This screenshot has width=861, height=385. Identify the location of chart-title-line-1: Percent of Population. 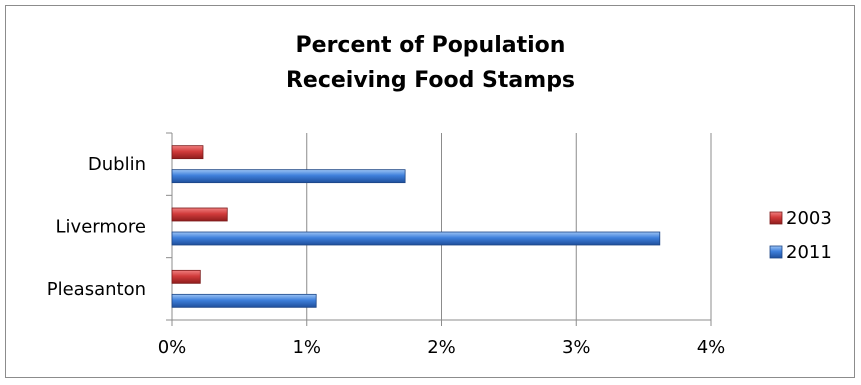
(430, 45).